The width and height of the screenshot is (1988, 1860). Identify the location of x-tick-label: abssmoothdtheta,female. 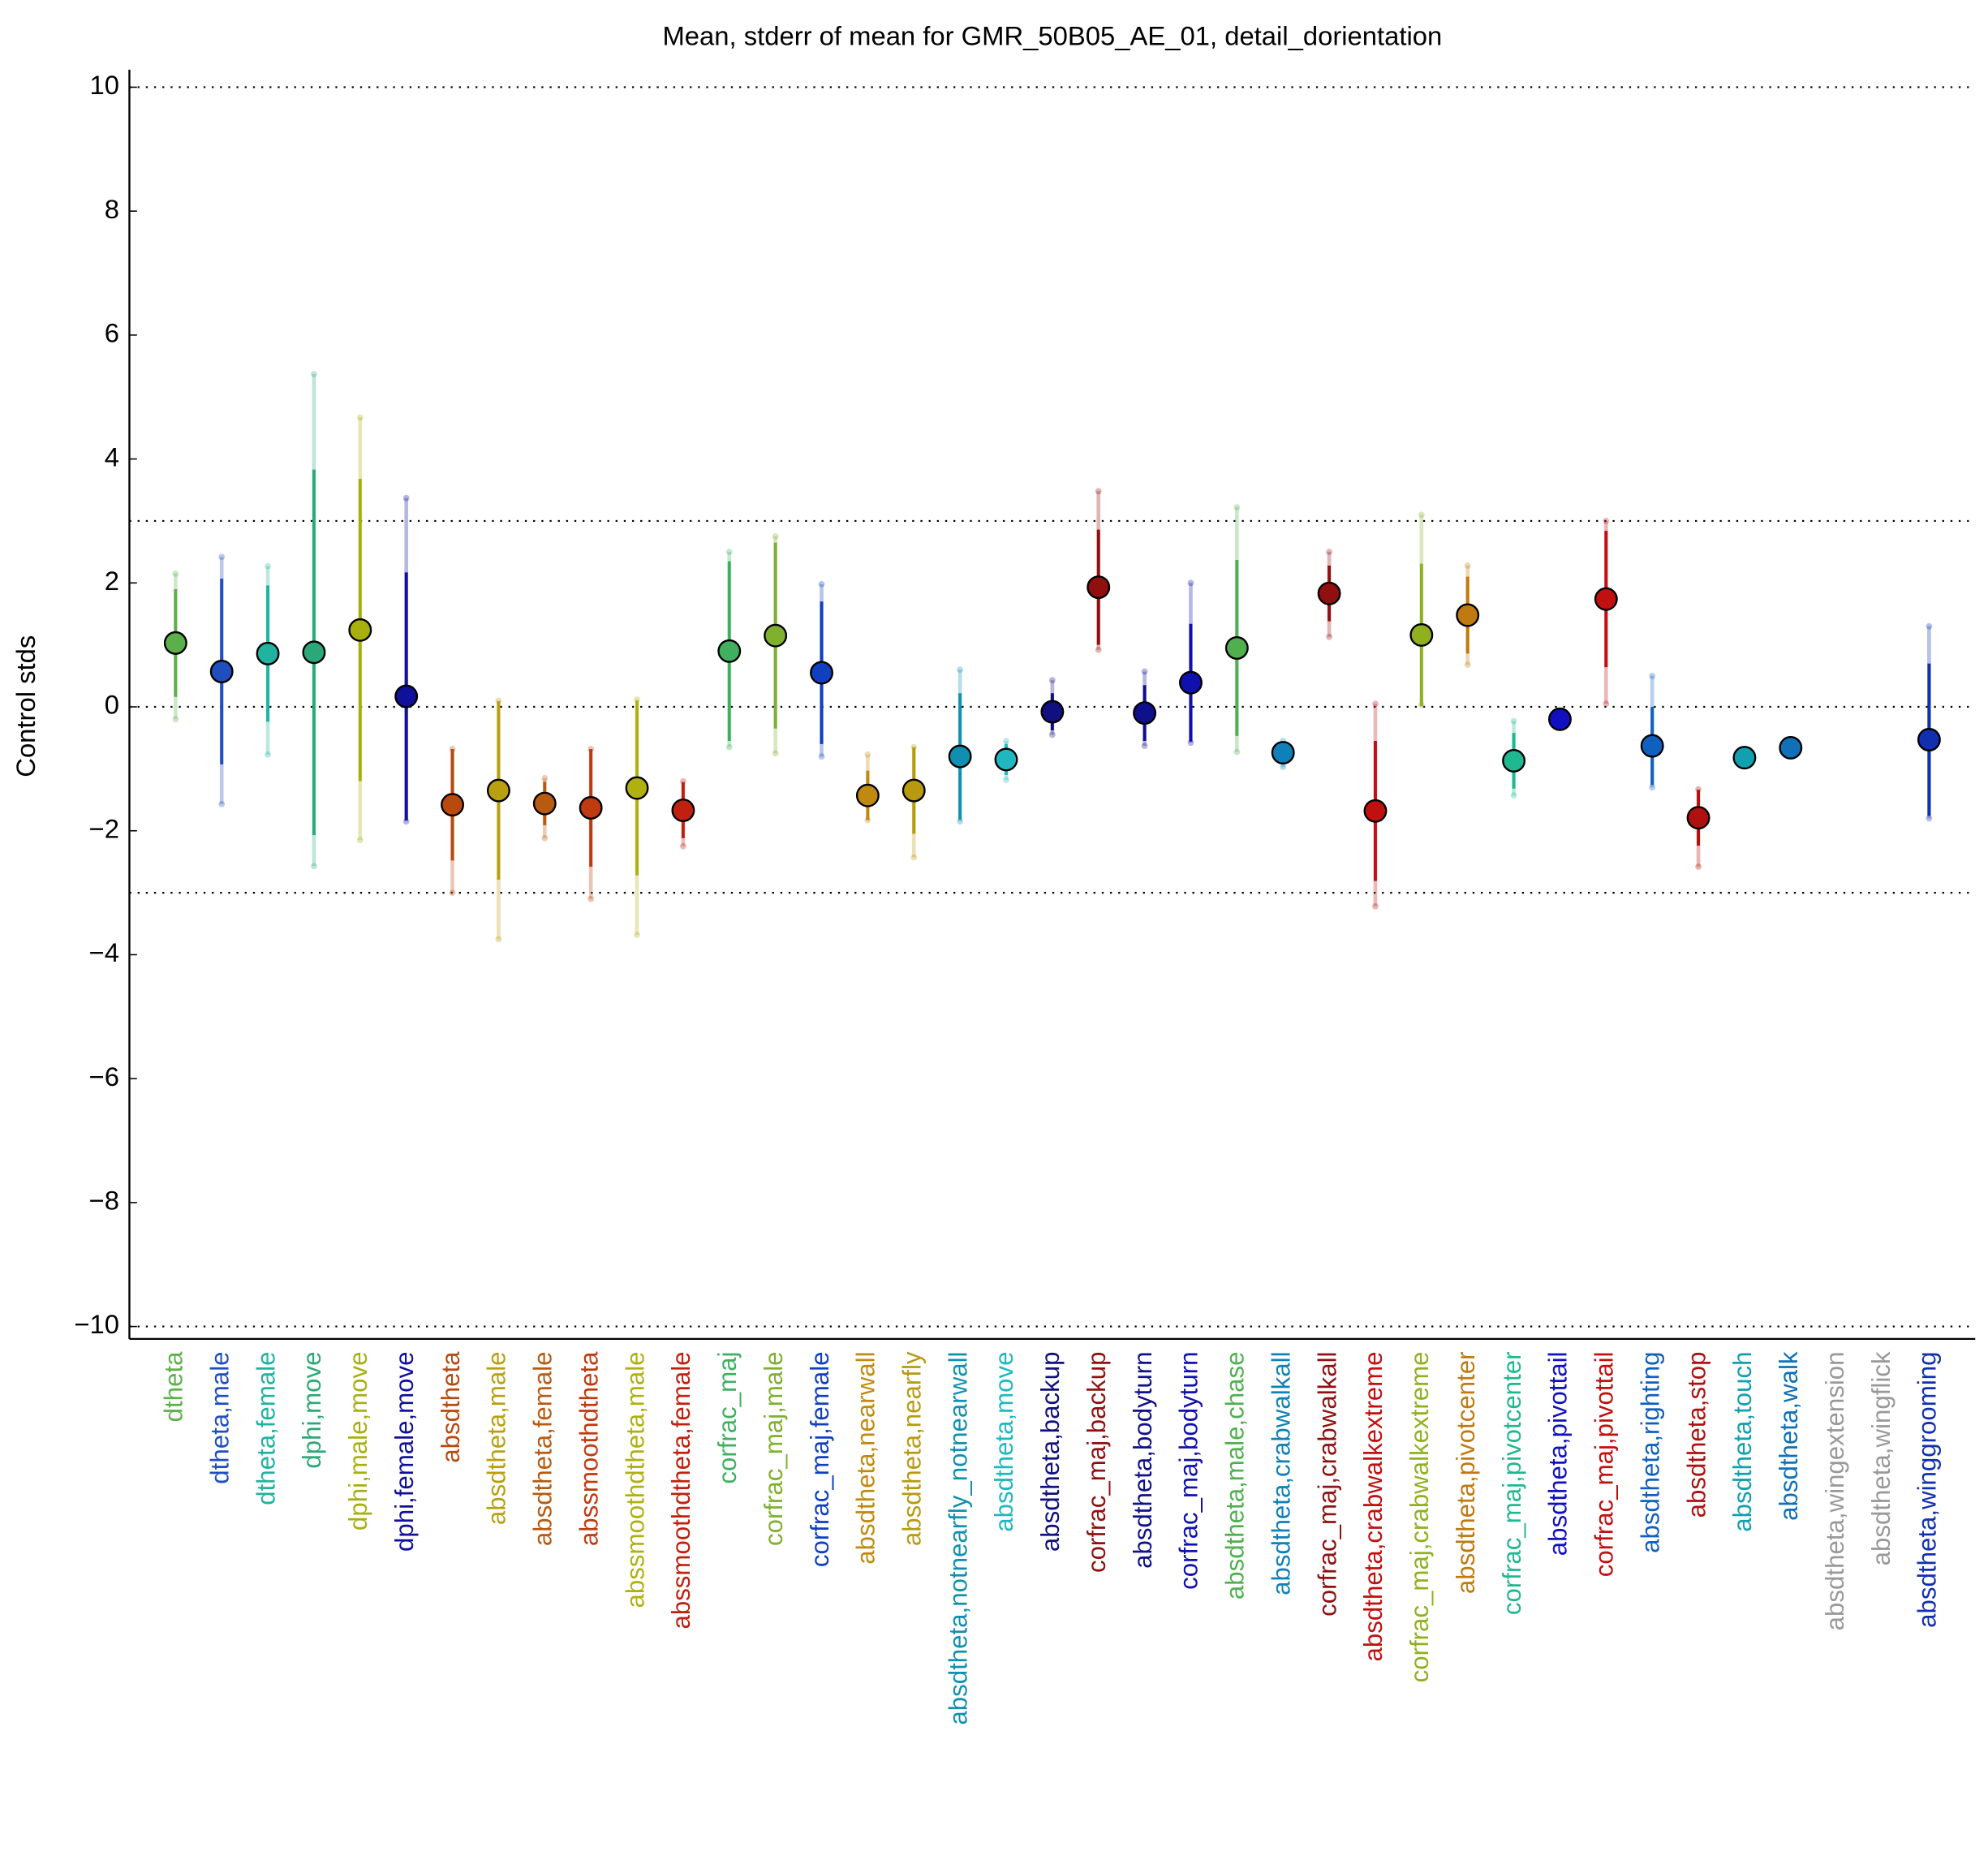
(681, 1490).